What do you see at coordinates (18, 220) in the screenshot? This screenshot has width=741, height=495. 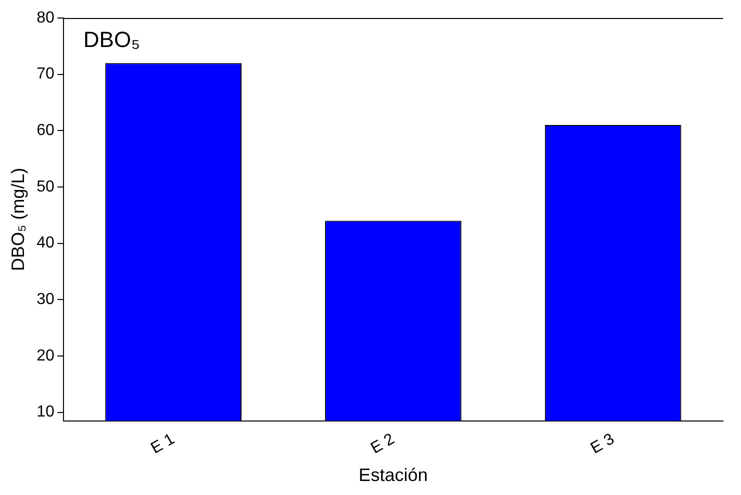 I see `y-axis-title: DBO₅ (mg/L)` at bounding box center [18, 220].